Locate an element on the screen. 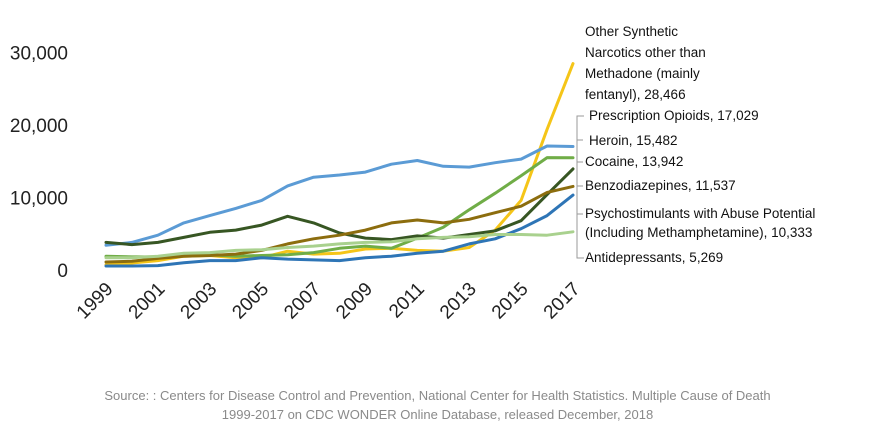 This screenshot has width=875, height=432. series-label-line: Psychostimulants with Abuse Potential is located at coordinates (700, 213).